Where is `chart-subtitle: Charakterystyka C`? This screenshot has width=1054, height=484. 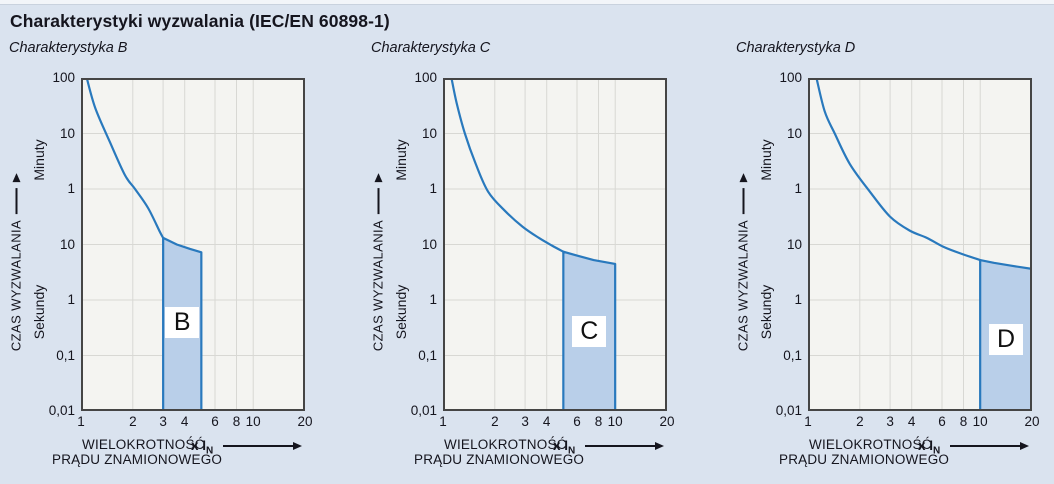
chart-subtitle: Charakterystyka C is located at coordinates (431, 48).